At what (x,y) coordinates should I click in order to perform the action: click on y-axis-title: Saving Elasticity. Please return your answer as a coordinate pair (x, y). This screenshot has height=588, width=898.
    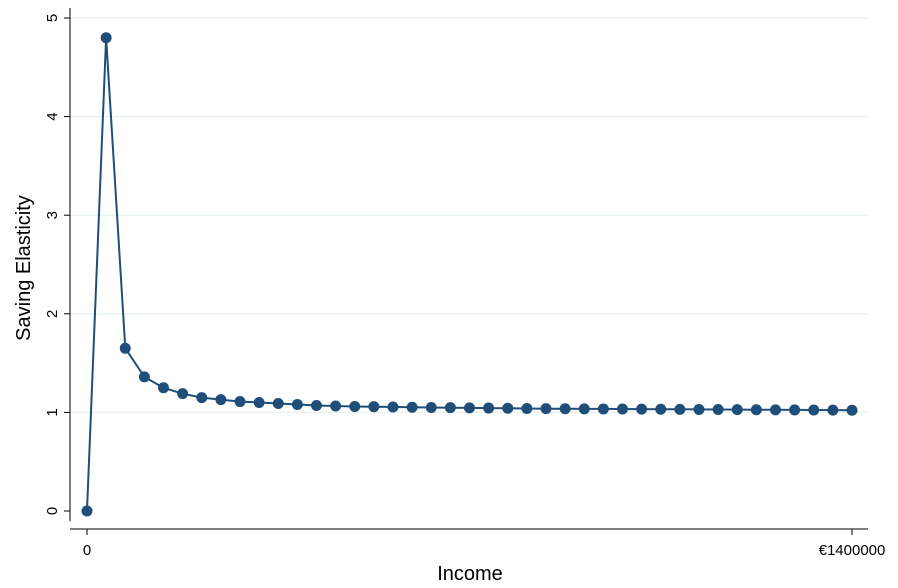
    Looking at the image, I should click on (24, 268).